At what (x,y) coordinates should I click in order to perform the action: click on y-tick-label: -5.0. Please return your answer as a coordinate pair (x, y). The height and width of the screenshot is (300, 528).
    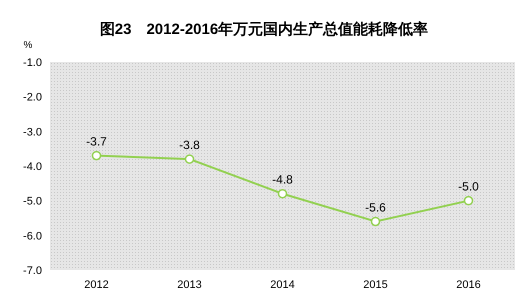
    Looking at the image, I should click on (32, 202).